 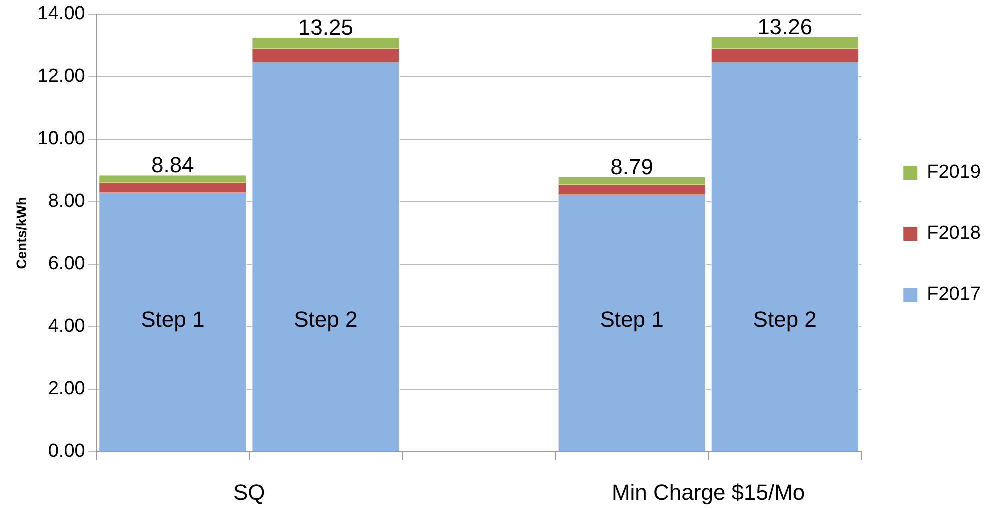 What do you see at coordinates (785, 27) in the screenshot?
I see `total-label: 13.26` at bounding box center [785, 27].